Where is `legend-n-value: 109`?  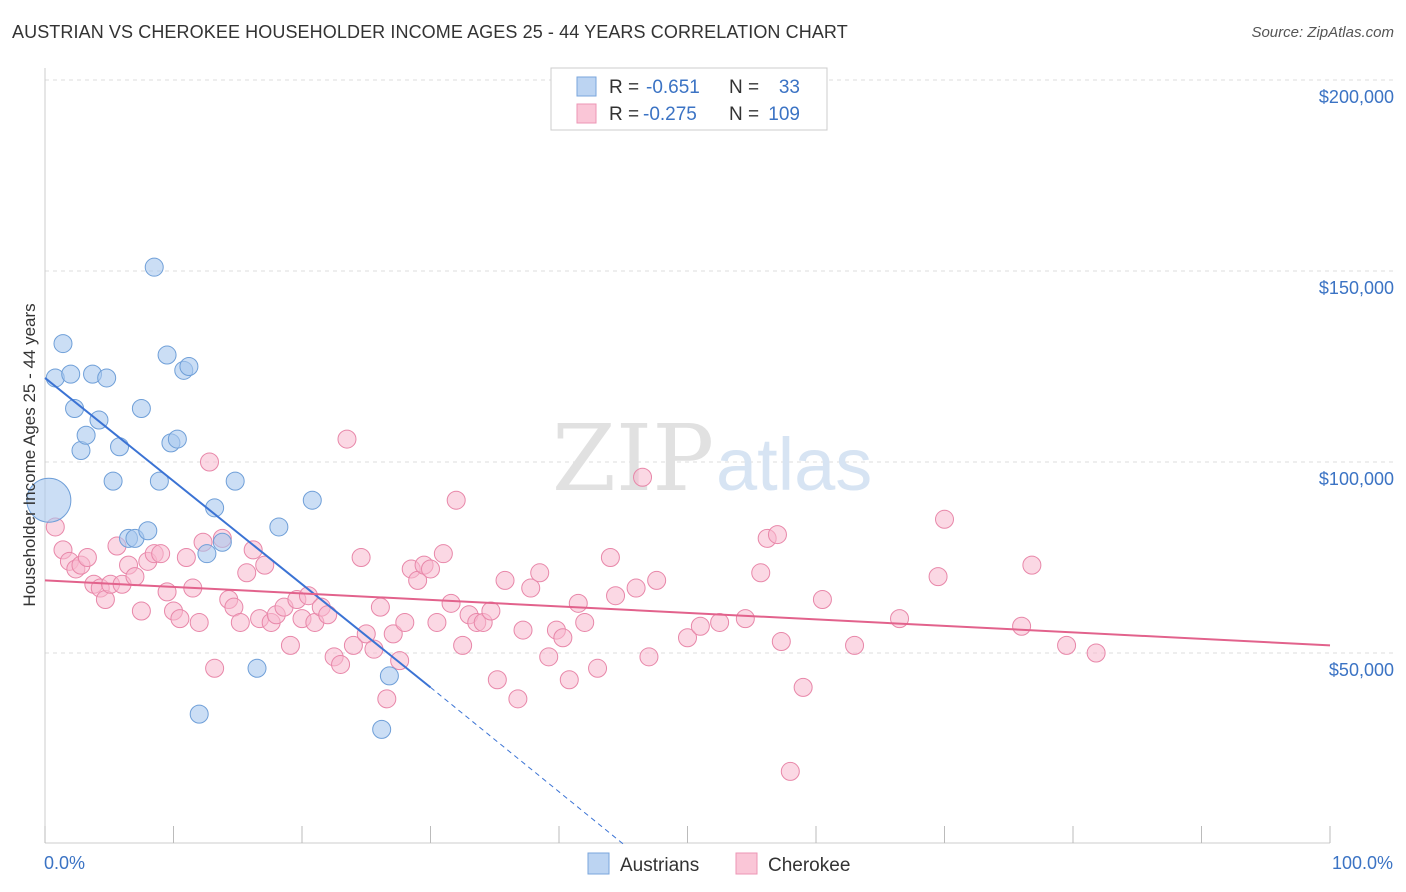
legend-n-value: 109 is located at coordinates (784, 114).